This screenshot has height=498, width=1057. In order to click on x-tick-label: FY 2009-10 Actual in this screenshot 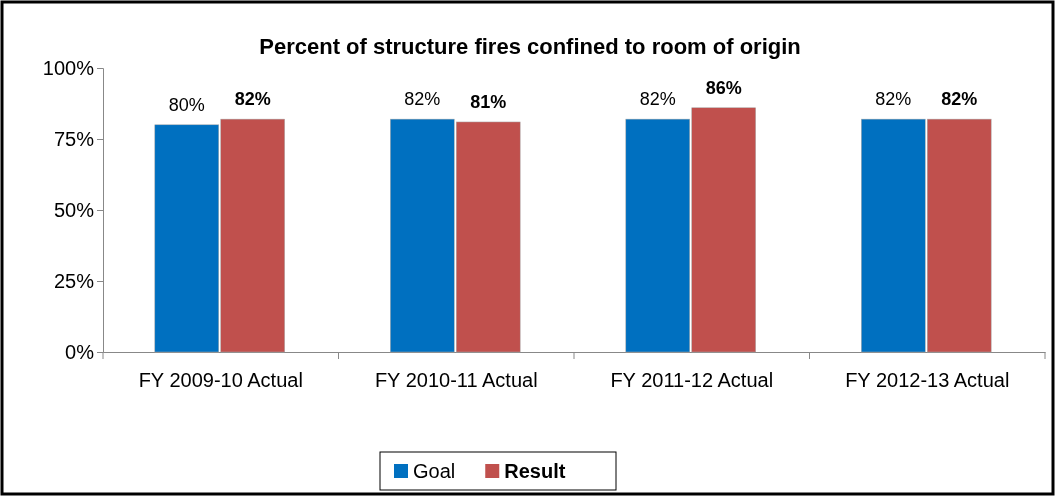, I will do `click(220, 380)`.